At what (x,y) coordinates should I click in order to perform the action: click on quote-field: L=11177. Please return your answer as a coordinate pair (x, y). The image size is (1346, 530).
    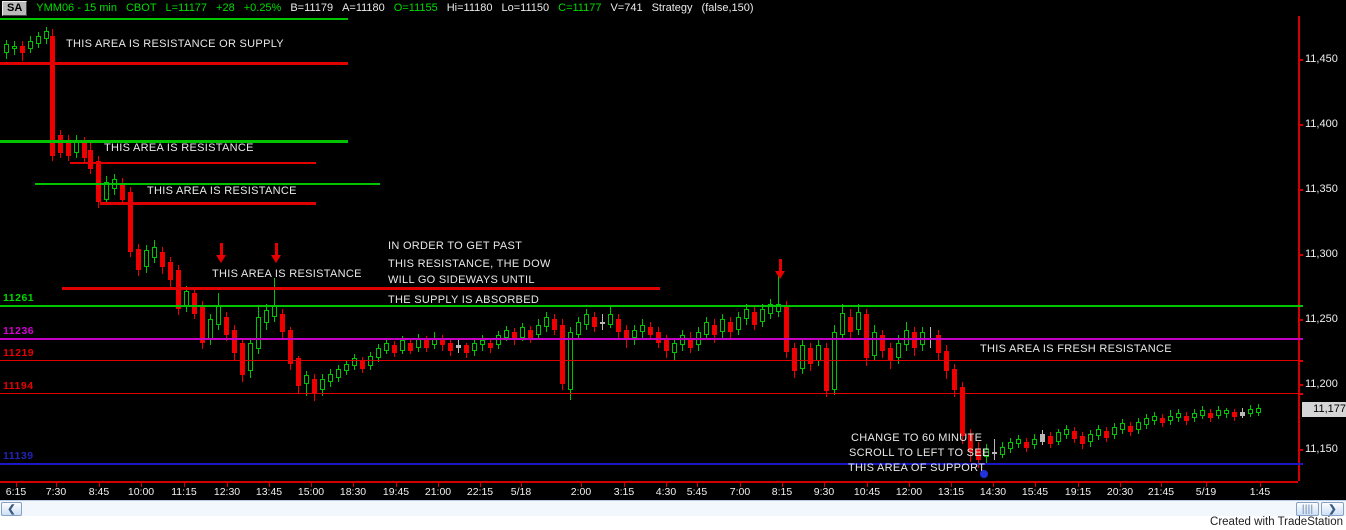
    Looking at the image, I should click on (186, 7).